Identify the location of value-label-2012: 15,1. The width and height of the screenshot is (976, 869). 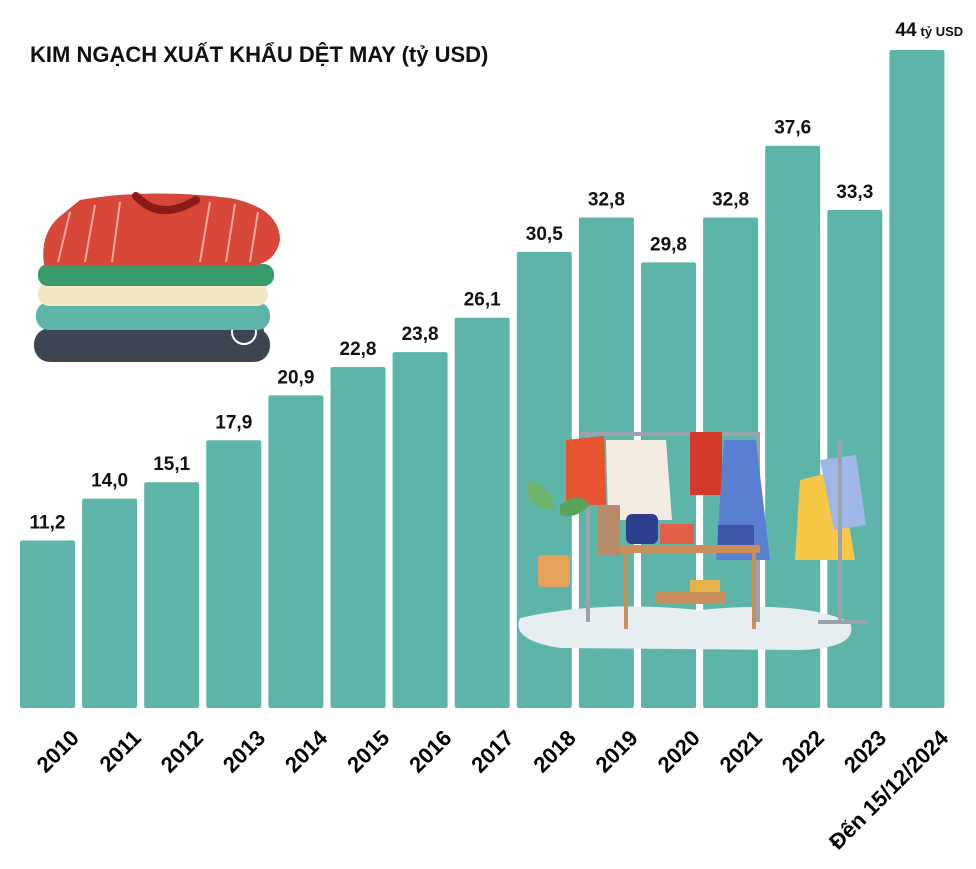
(171, 464).